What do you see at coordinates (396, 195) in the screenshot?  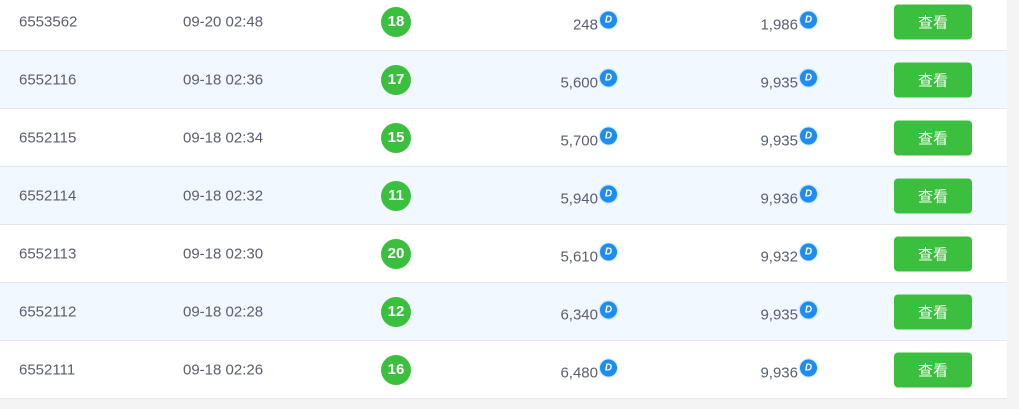 I see `number-badge: 11` at bounding box center [396, 195].